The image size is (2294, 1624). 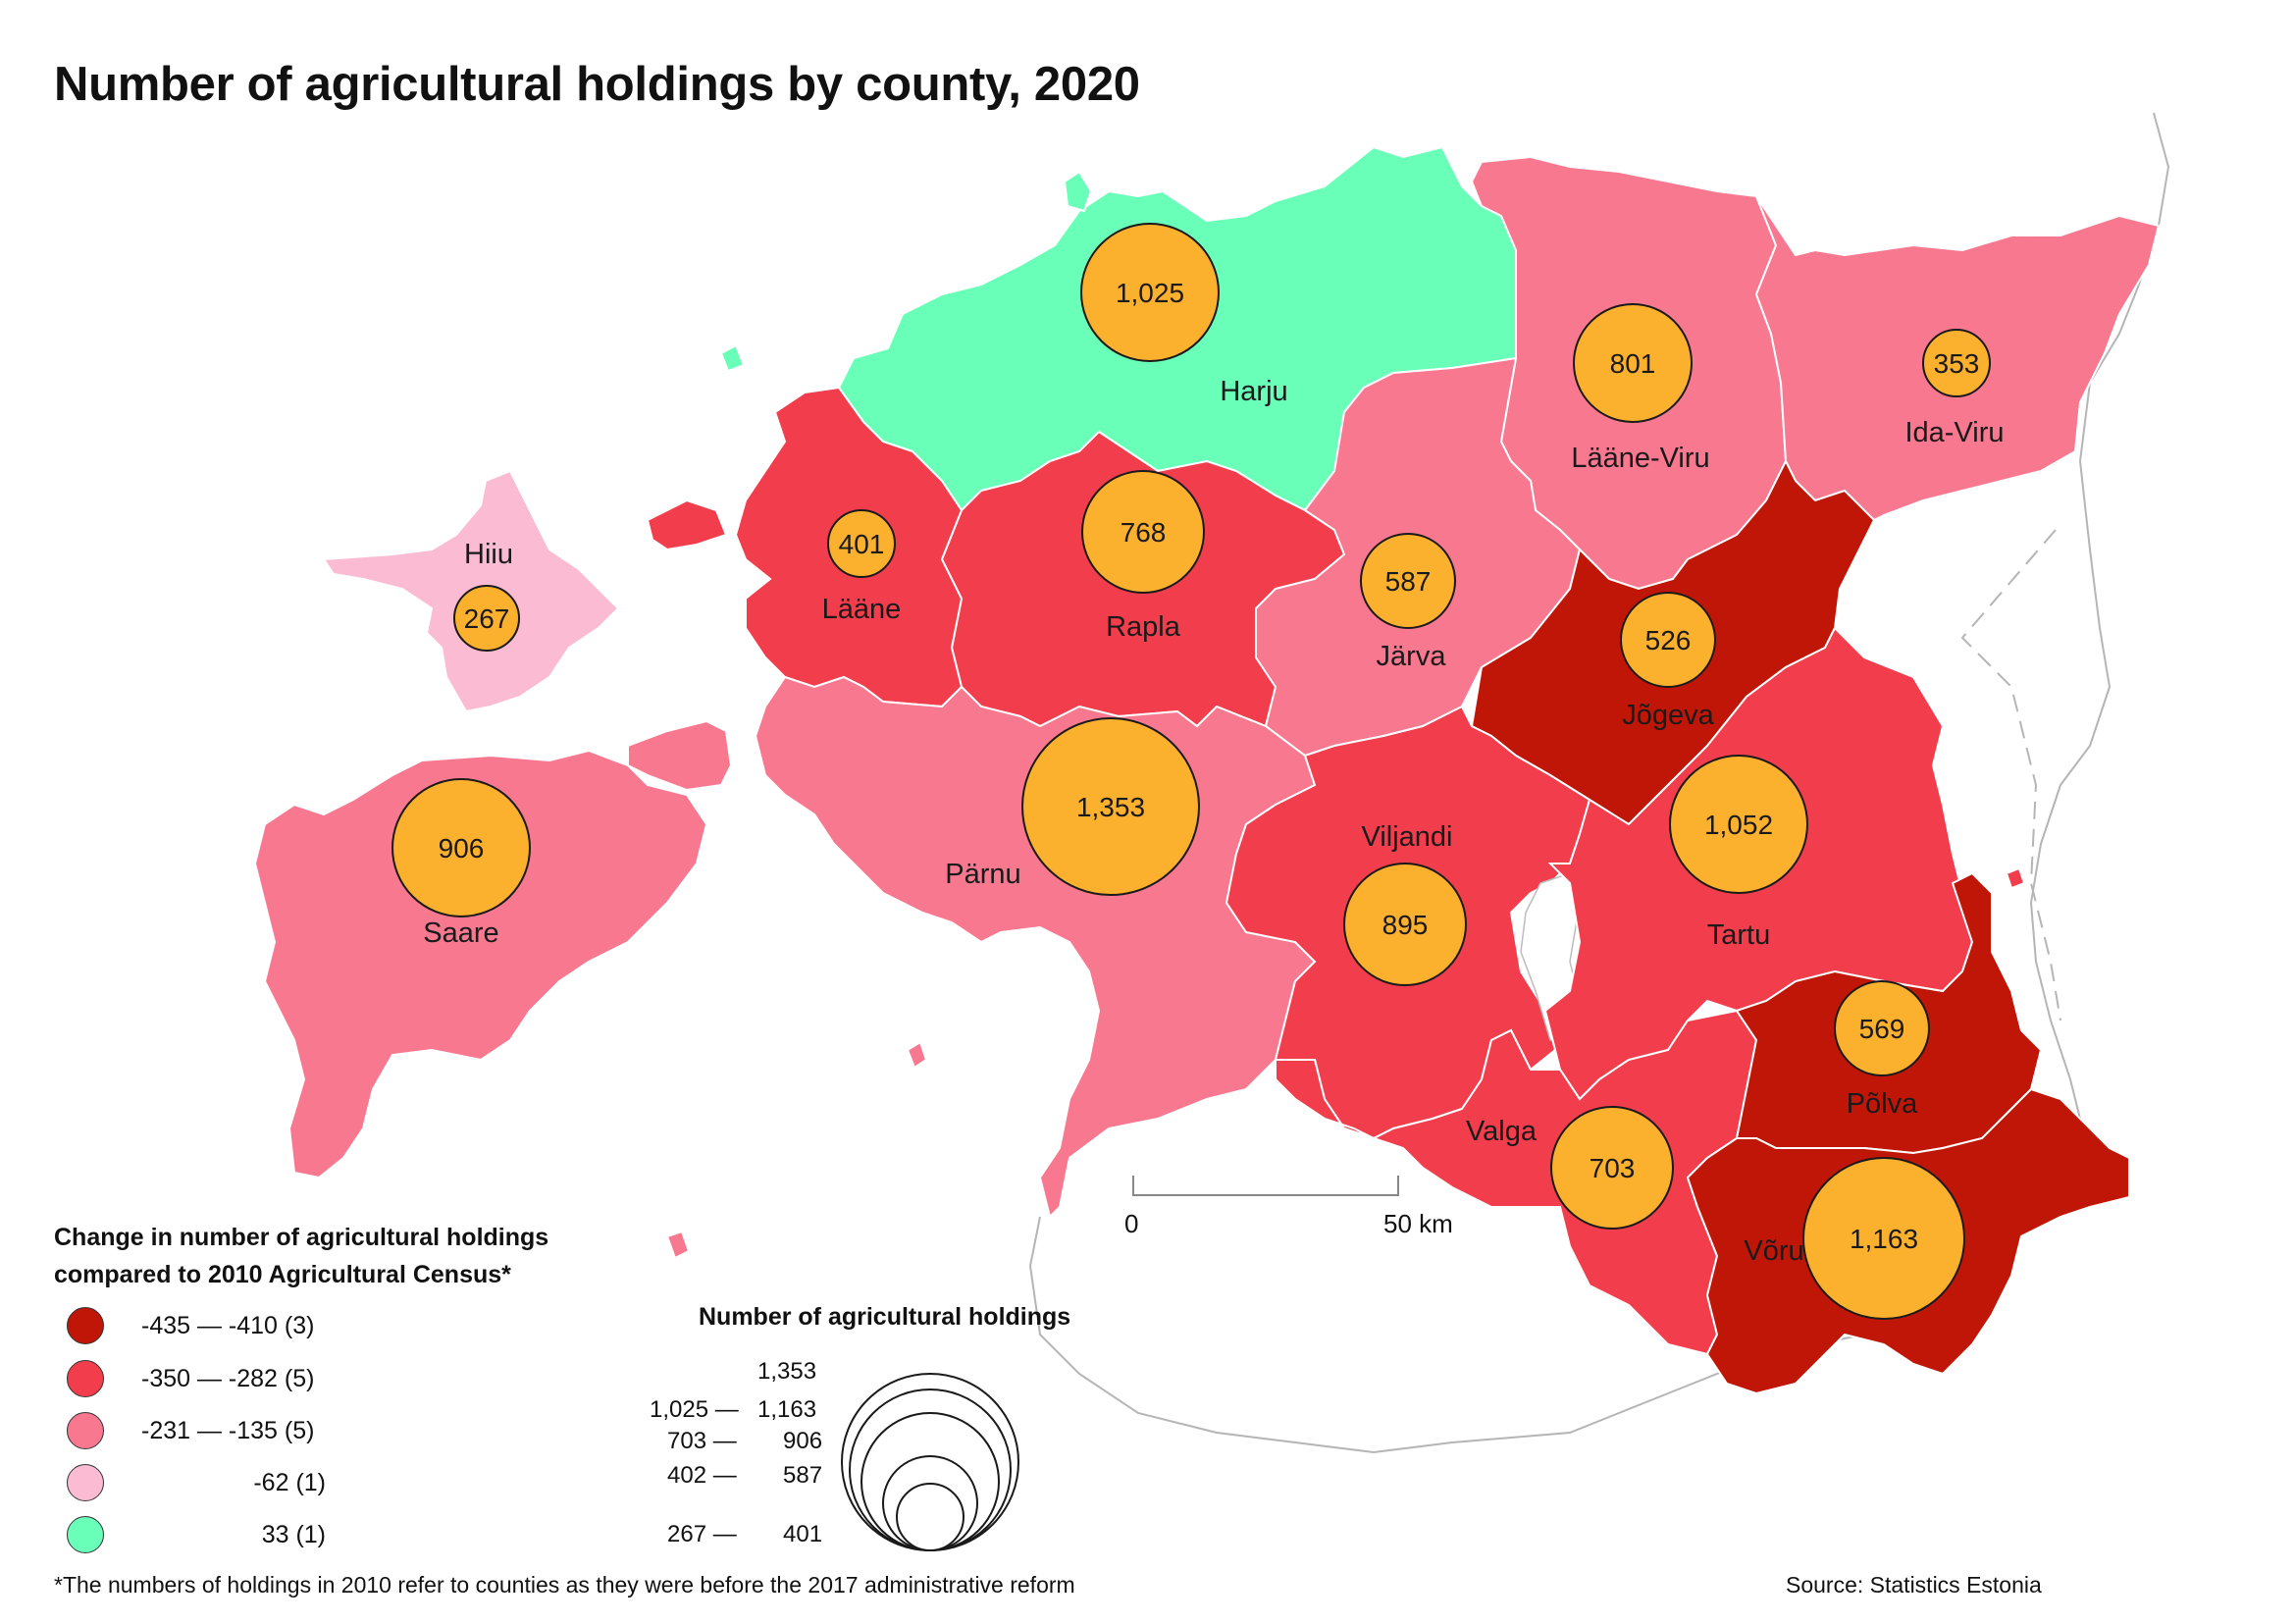 I want to click on bubble-value-polva: 569, so click(x=1882, y=1029).